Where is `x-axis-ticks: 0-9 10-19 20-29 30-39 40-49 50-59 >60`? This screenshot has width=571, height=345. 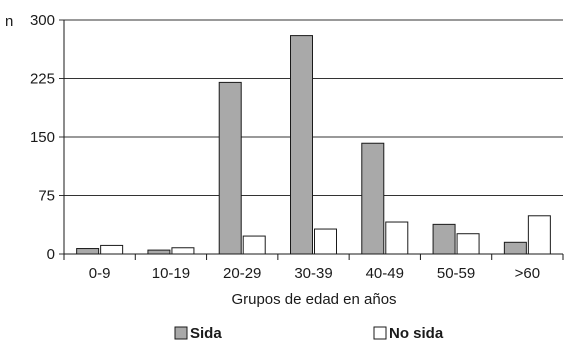
x-axis-ticks: 0-9 10-19 20-29 30-39 40-49 50-59 >60 is located at coordinates (313, 268).